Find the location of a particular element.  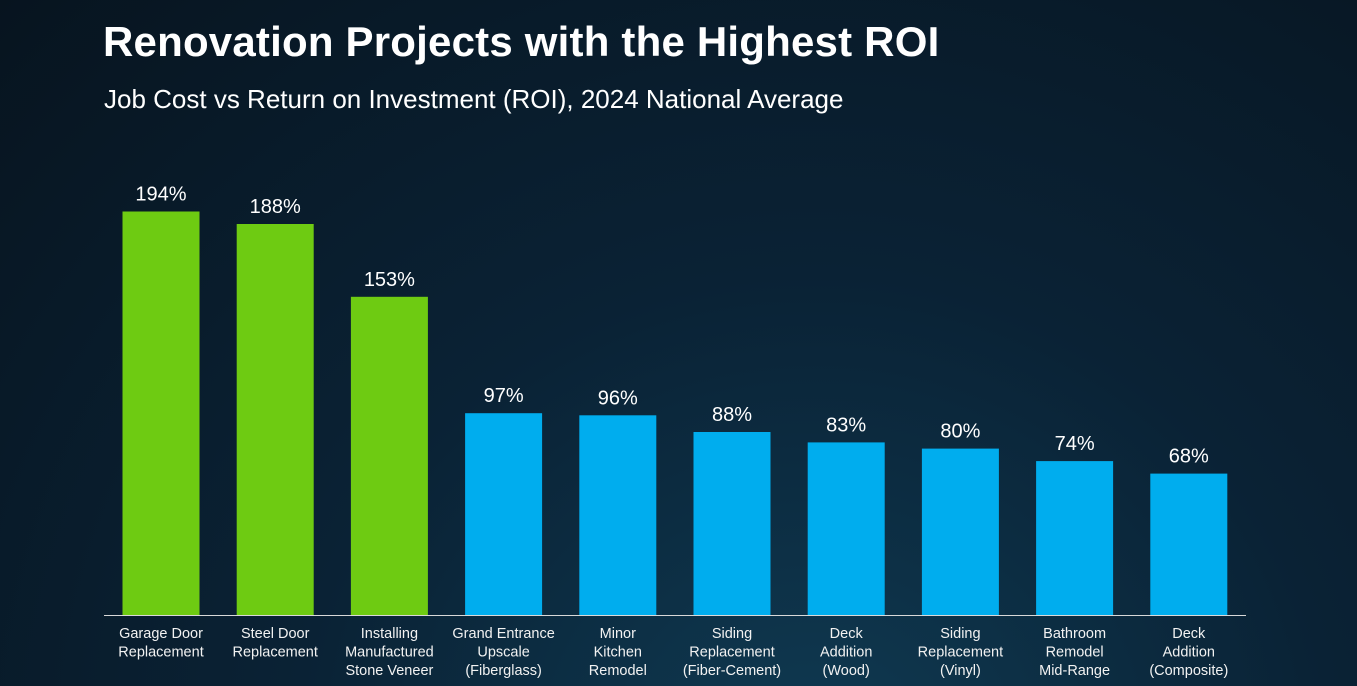

bar-value-label: 68% is located at coordinates (1189, 457).